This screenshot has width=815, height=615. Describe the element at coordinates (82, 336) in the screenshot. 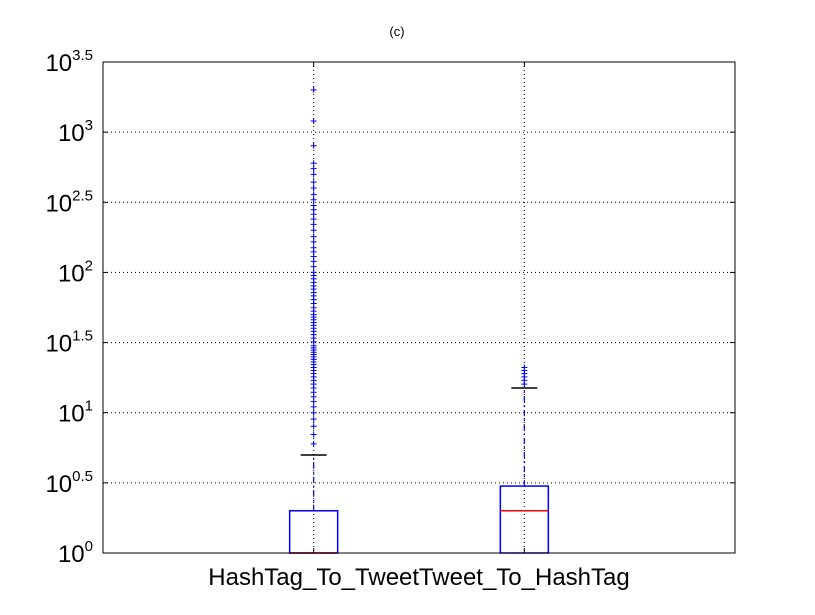

I see `y-tick-exponent: 1.5` at that location.